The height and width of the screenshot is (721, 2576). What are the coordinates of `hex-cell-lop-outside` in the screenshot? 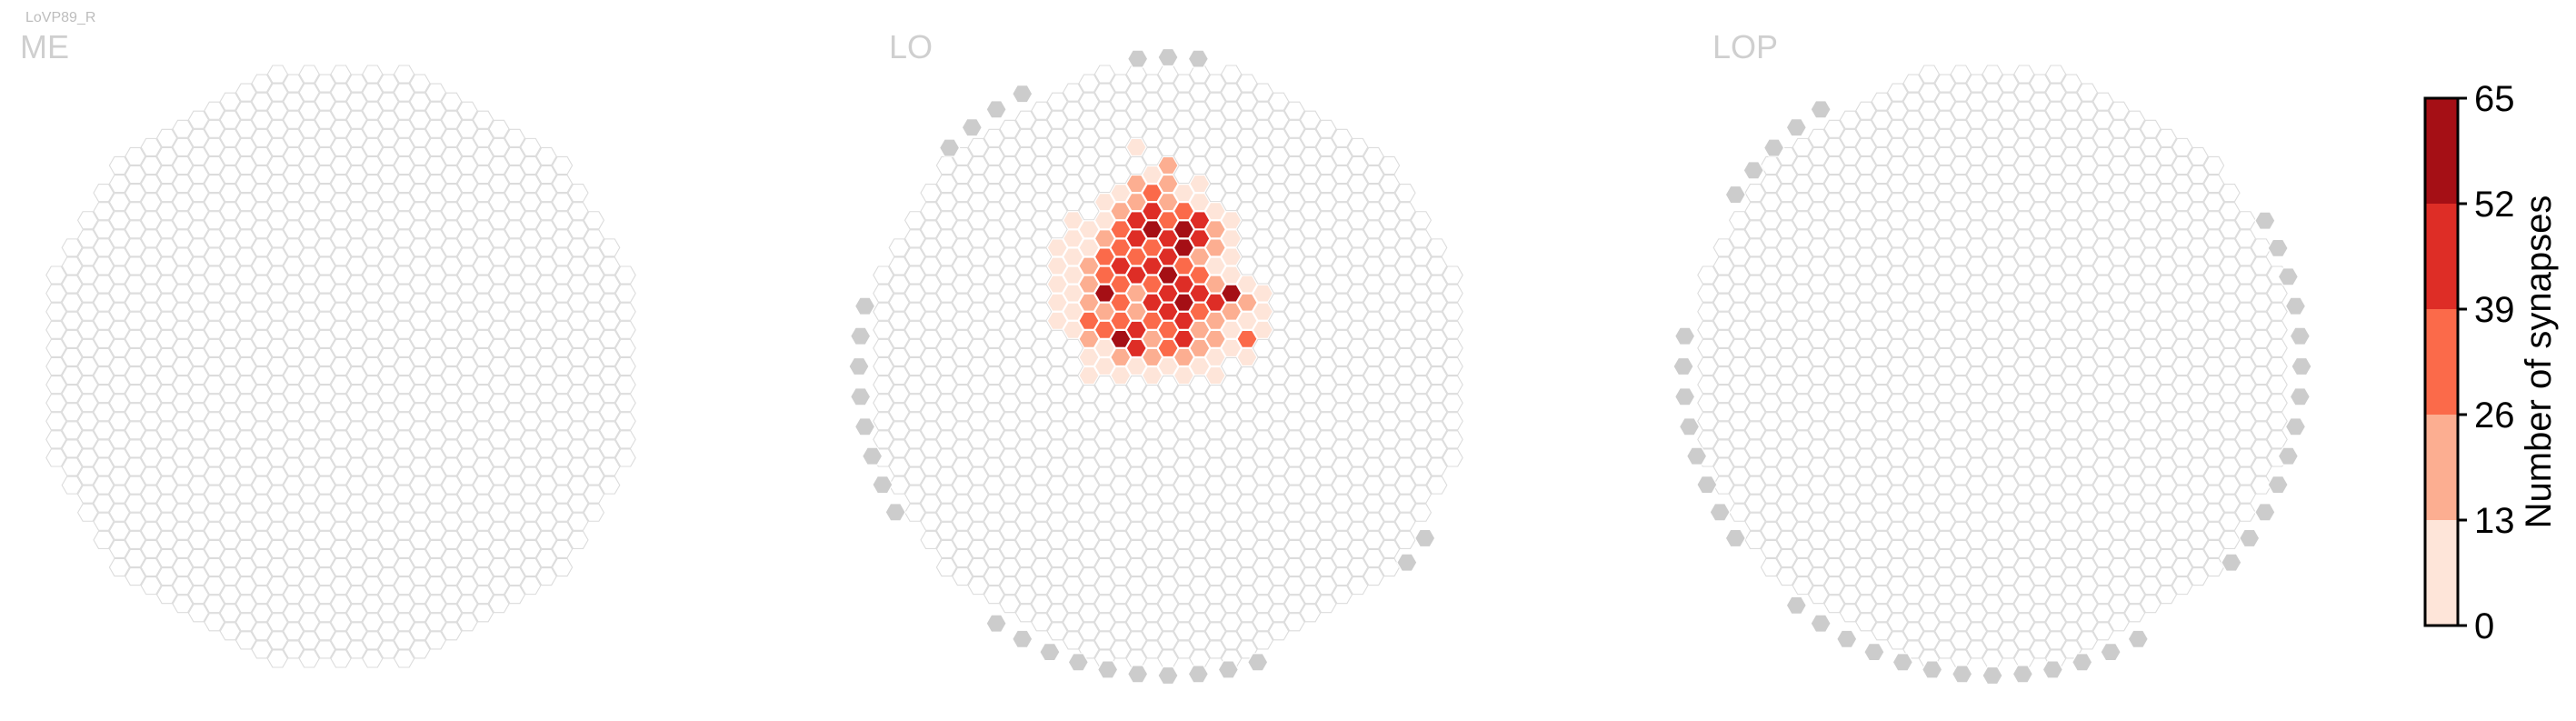 It's located at (2295, 305).